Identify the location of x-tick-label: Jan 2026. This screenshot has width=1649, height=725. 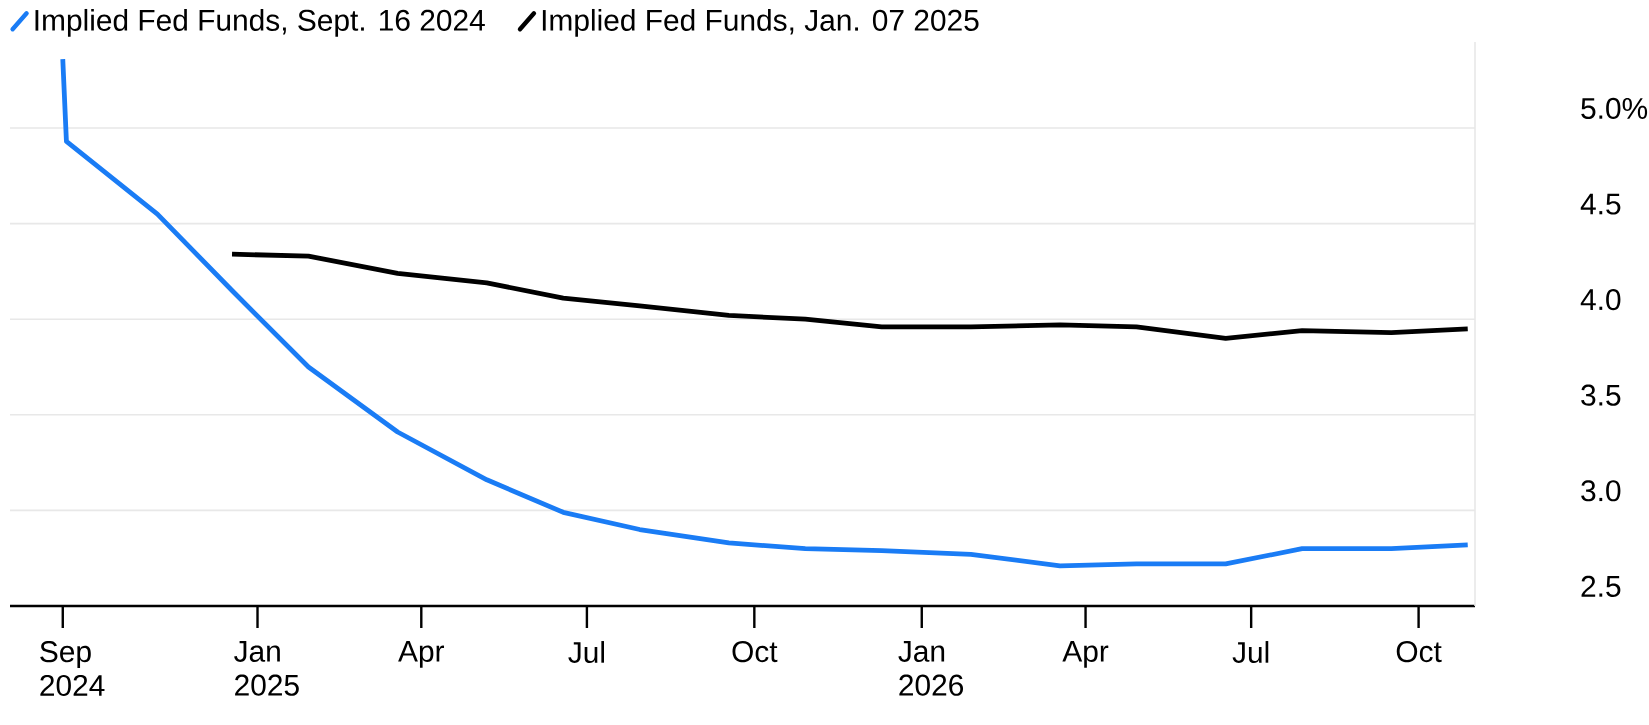
(931, 668).